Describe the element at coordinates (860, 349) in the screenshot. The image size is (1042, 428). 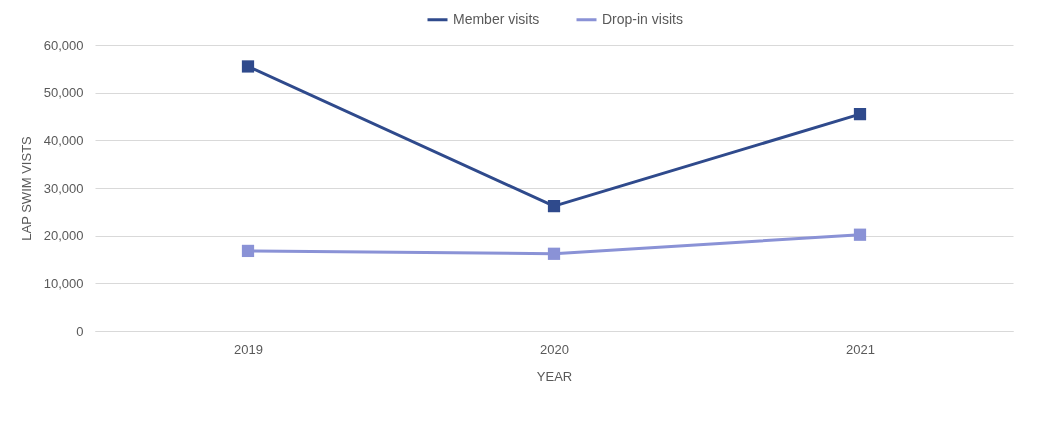
I see `x-tick-label: 2021` at that location.